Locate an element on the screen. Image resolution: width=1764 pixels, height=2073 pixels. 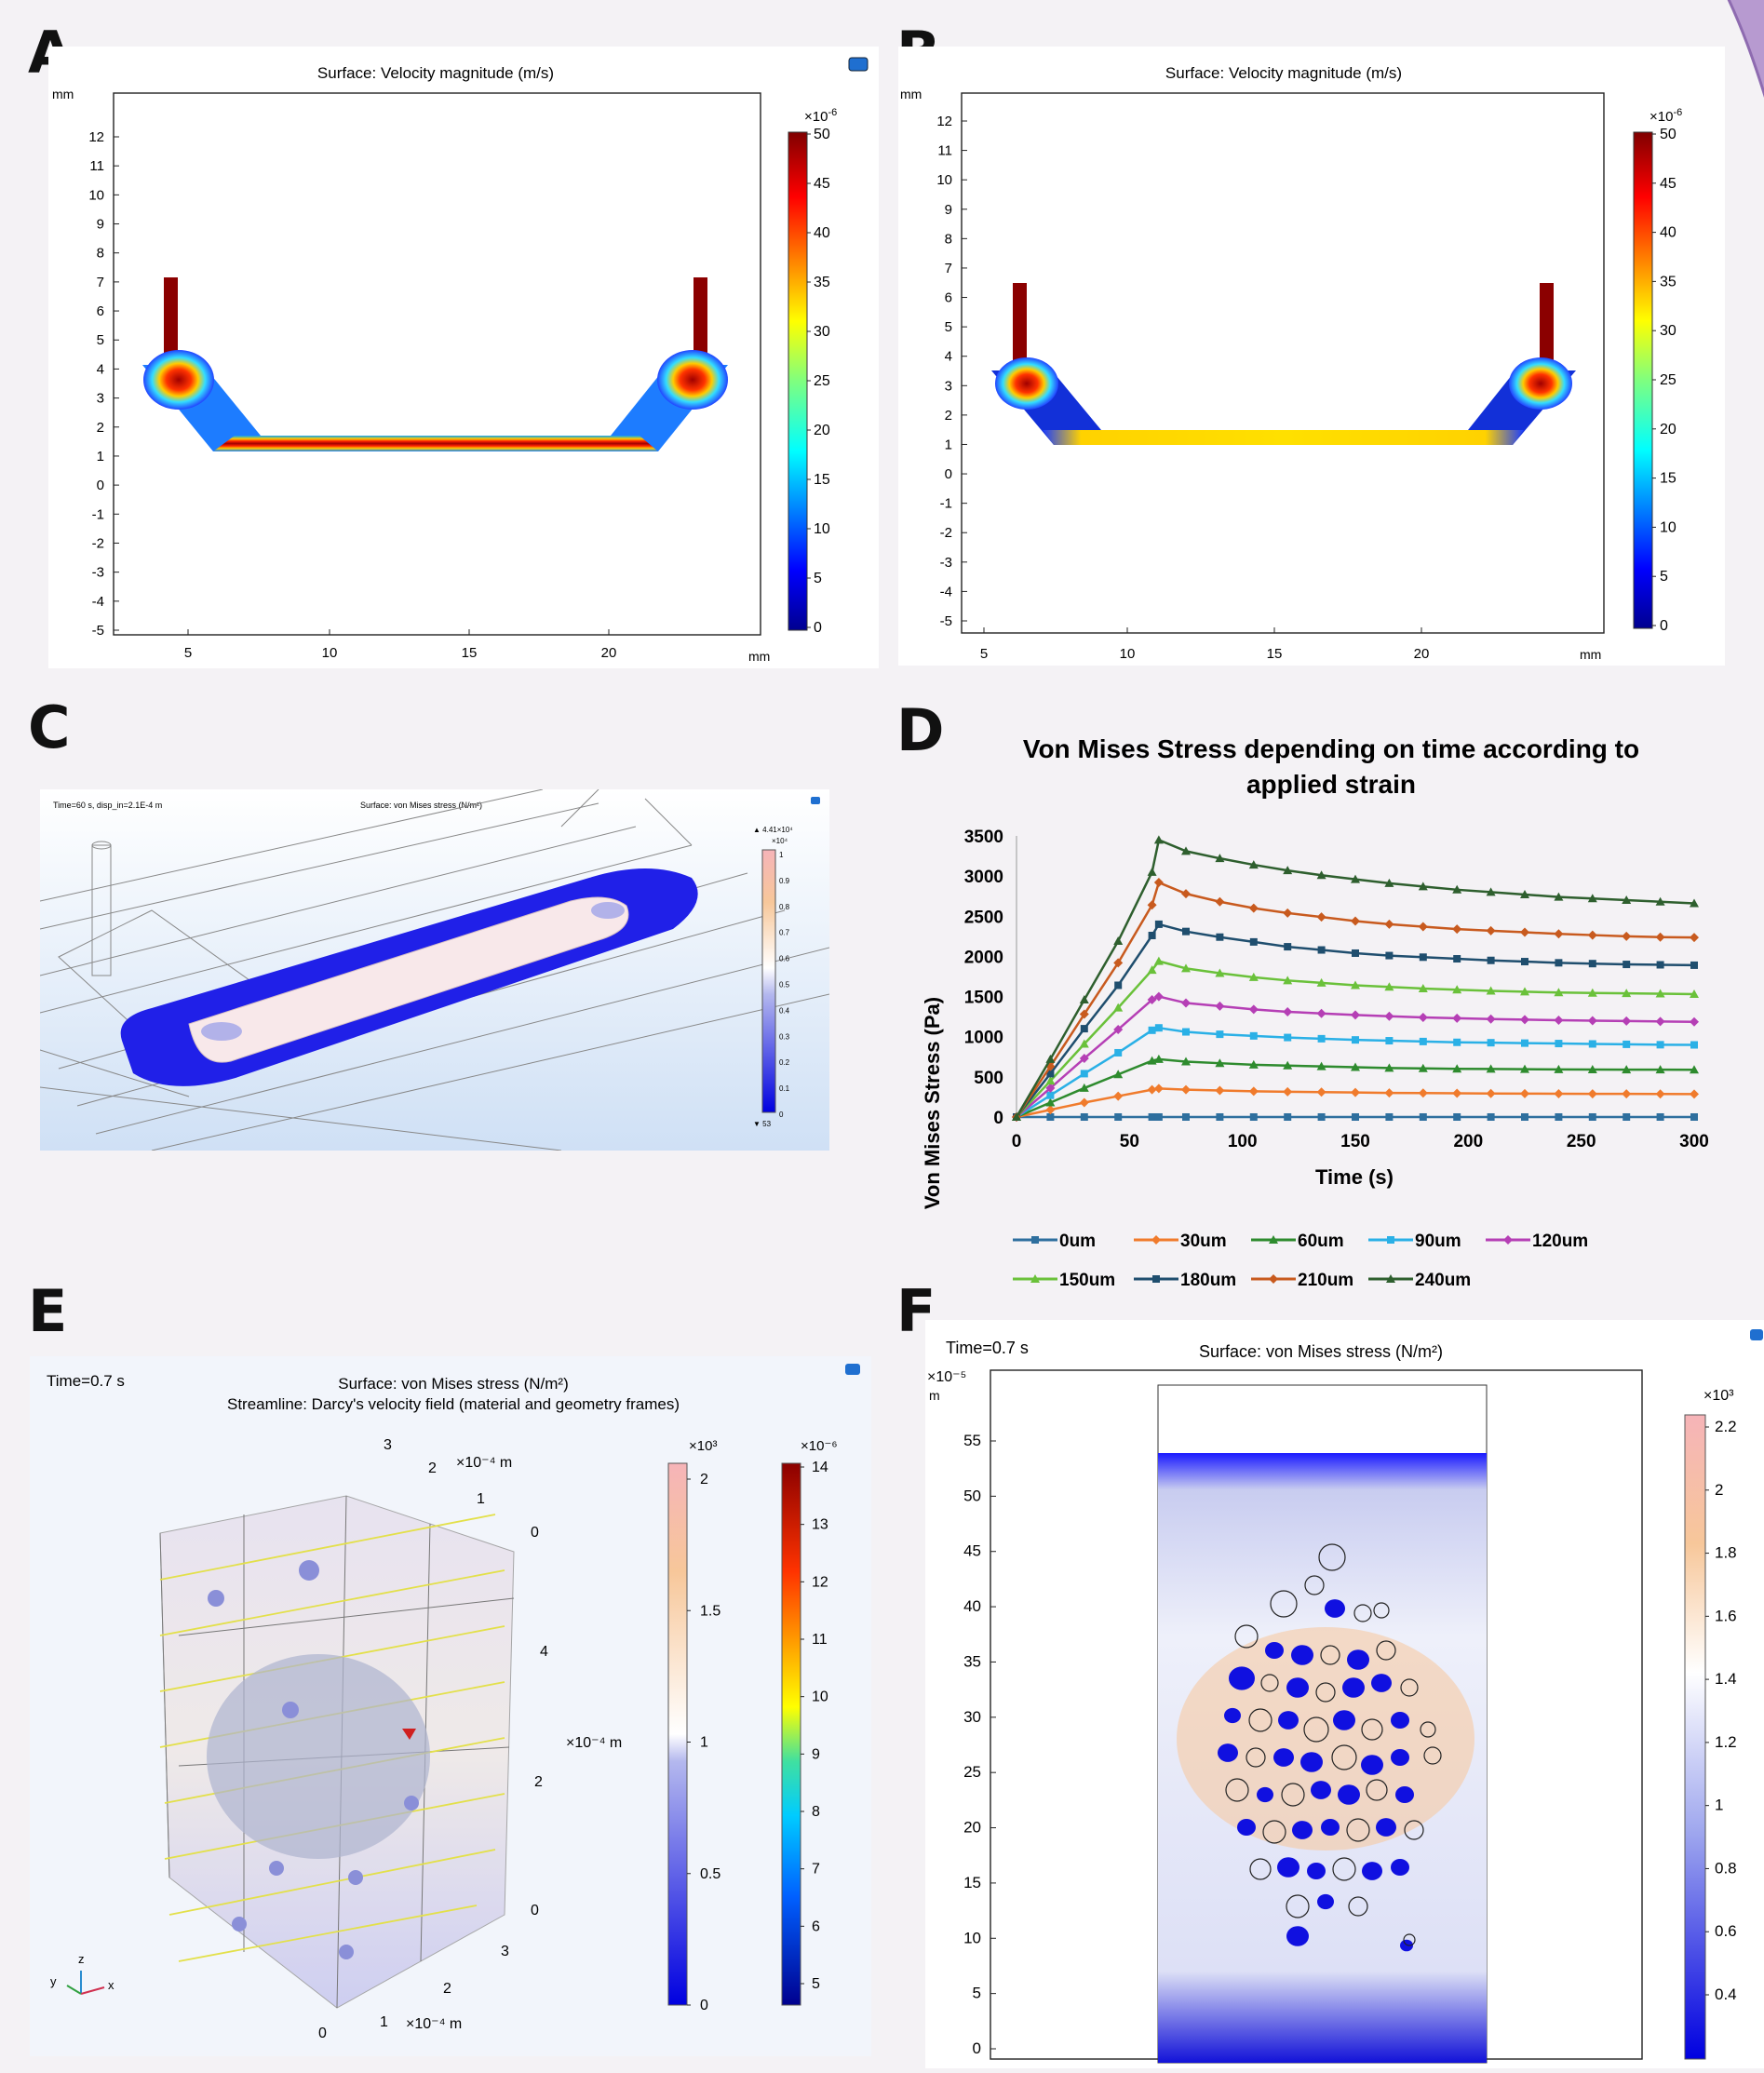
panel-a-axes-frame is located at coordinates (437, 364).